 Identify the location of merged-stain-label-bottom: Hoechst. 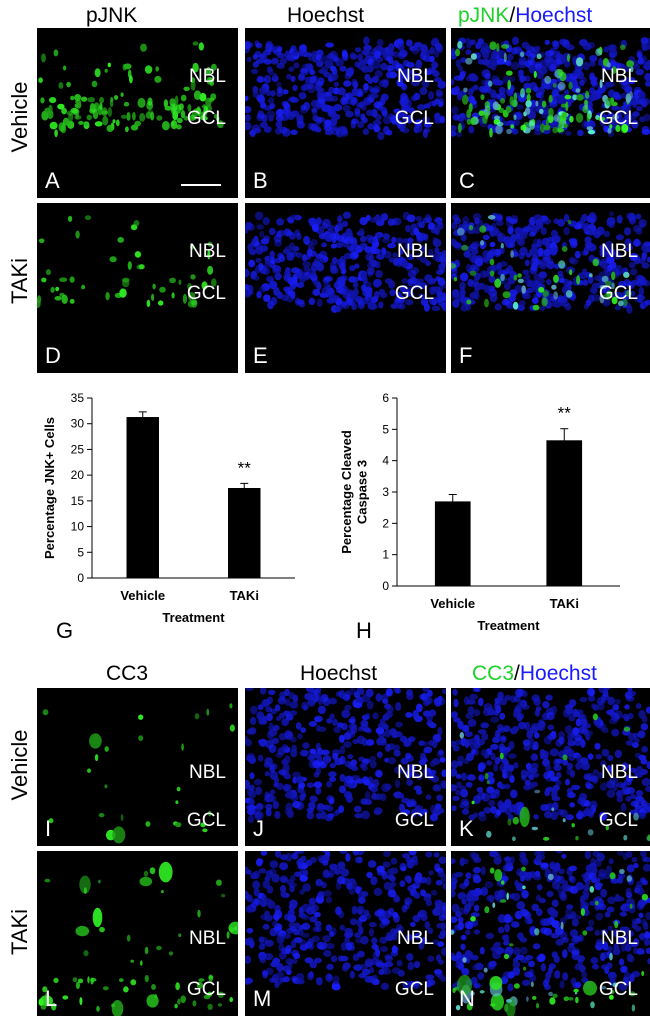
(558, 673).